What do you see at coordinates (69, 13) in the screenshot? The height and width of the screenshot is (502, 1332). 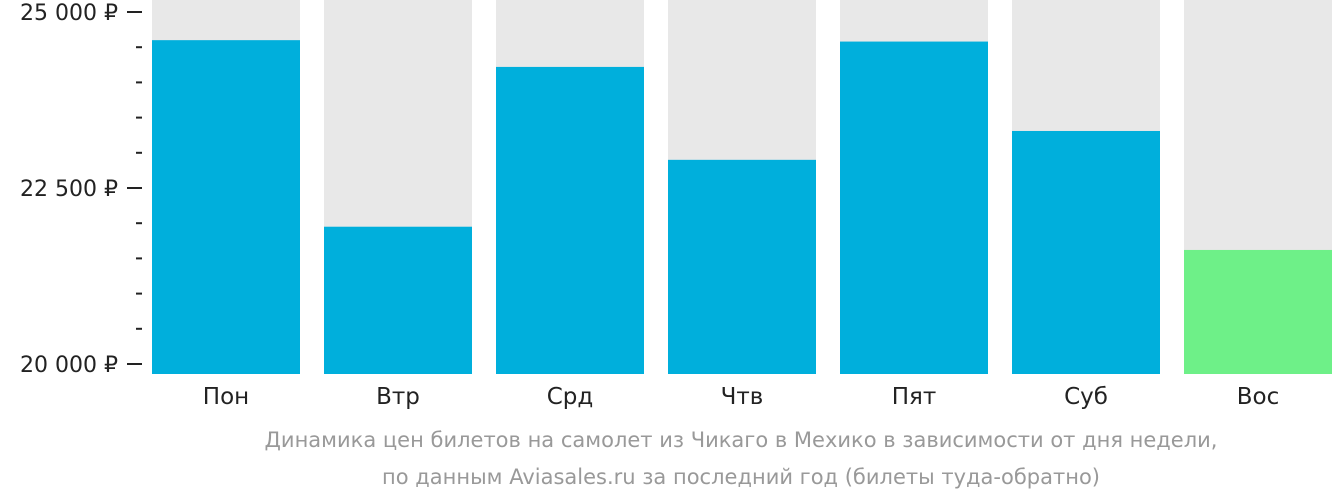 I see `y-tick-label: 25 000 ₽` at bounding box center [69, 13].